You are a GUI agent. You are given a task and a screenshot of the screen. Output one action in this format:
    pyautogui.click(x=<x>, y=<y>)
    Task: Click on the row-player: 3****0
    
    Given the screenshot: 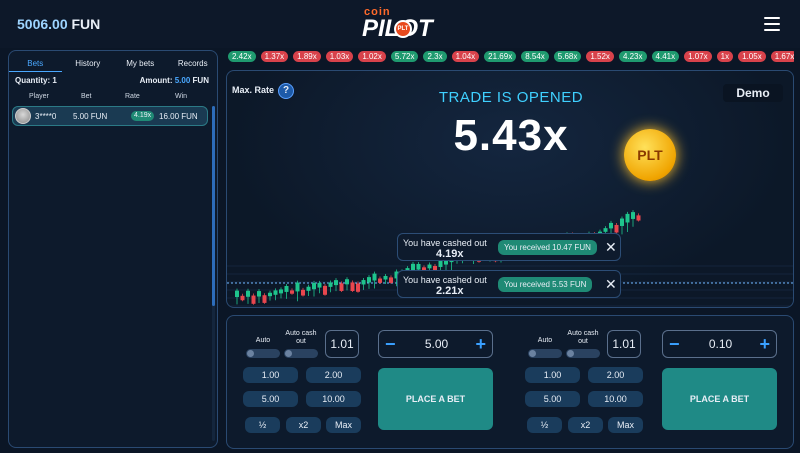 What is the action you would take?
    pyautogui.click(x=46, y=116)
    